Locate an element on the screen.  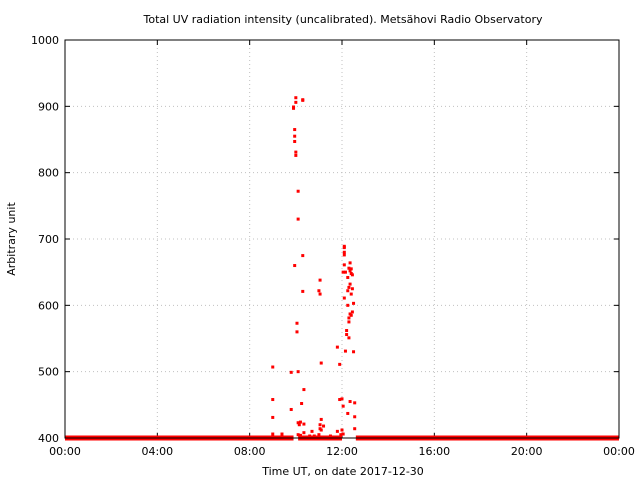
y-tick-label: 600 is located at coordinates (48, 305).